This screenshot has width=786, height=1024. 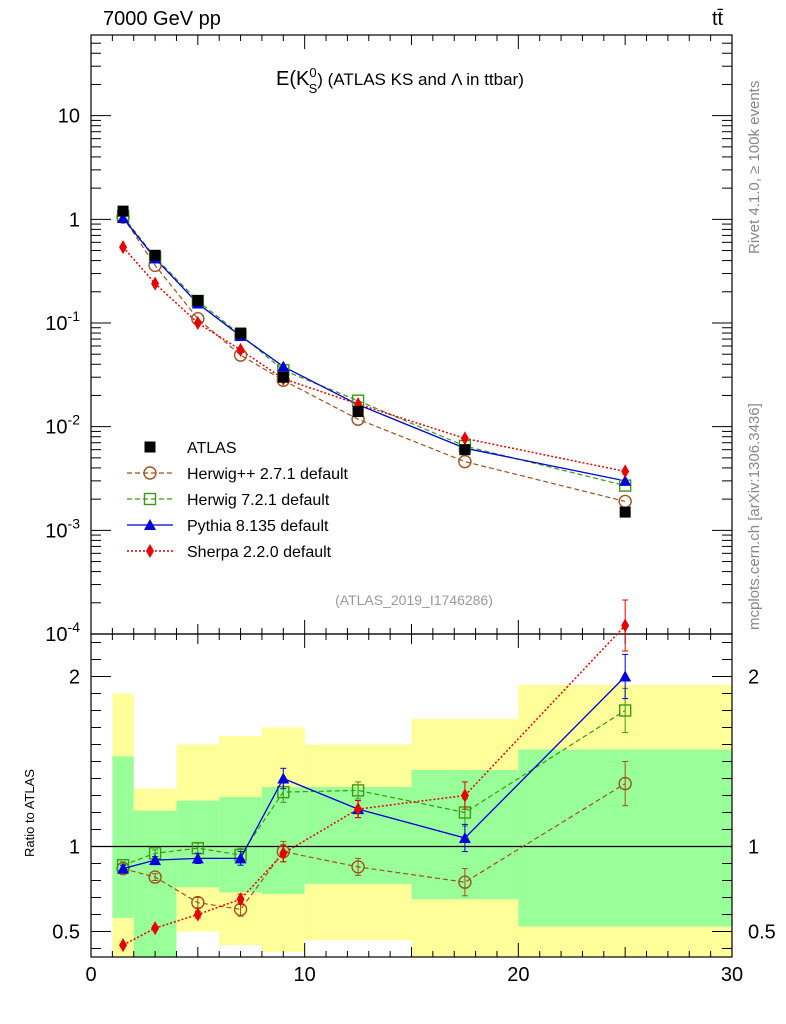 I want to click on ratio-y-tick-label-right: 1, so click(x=753, y=848).